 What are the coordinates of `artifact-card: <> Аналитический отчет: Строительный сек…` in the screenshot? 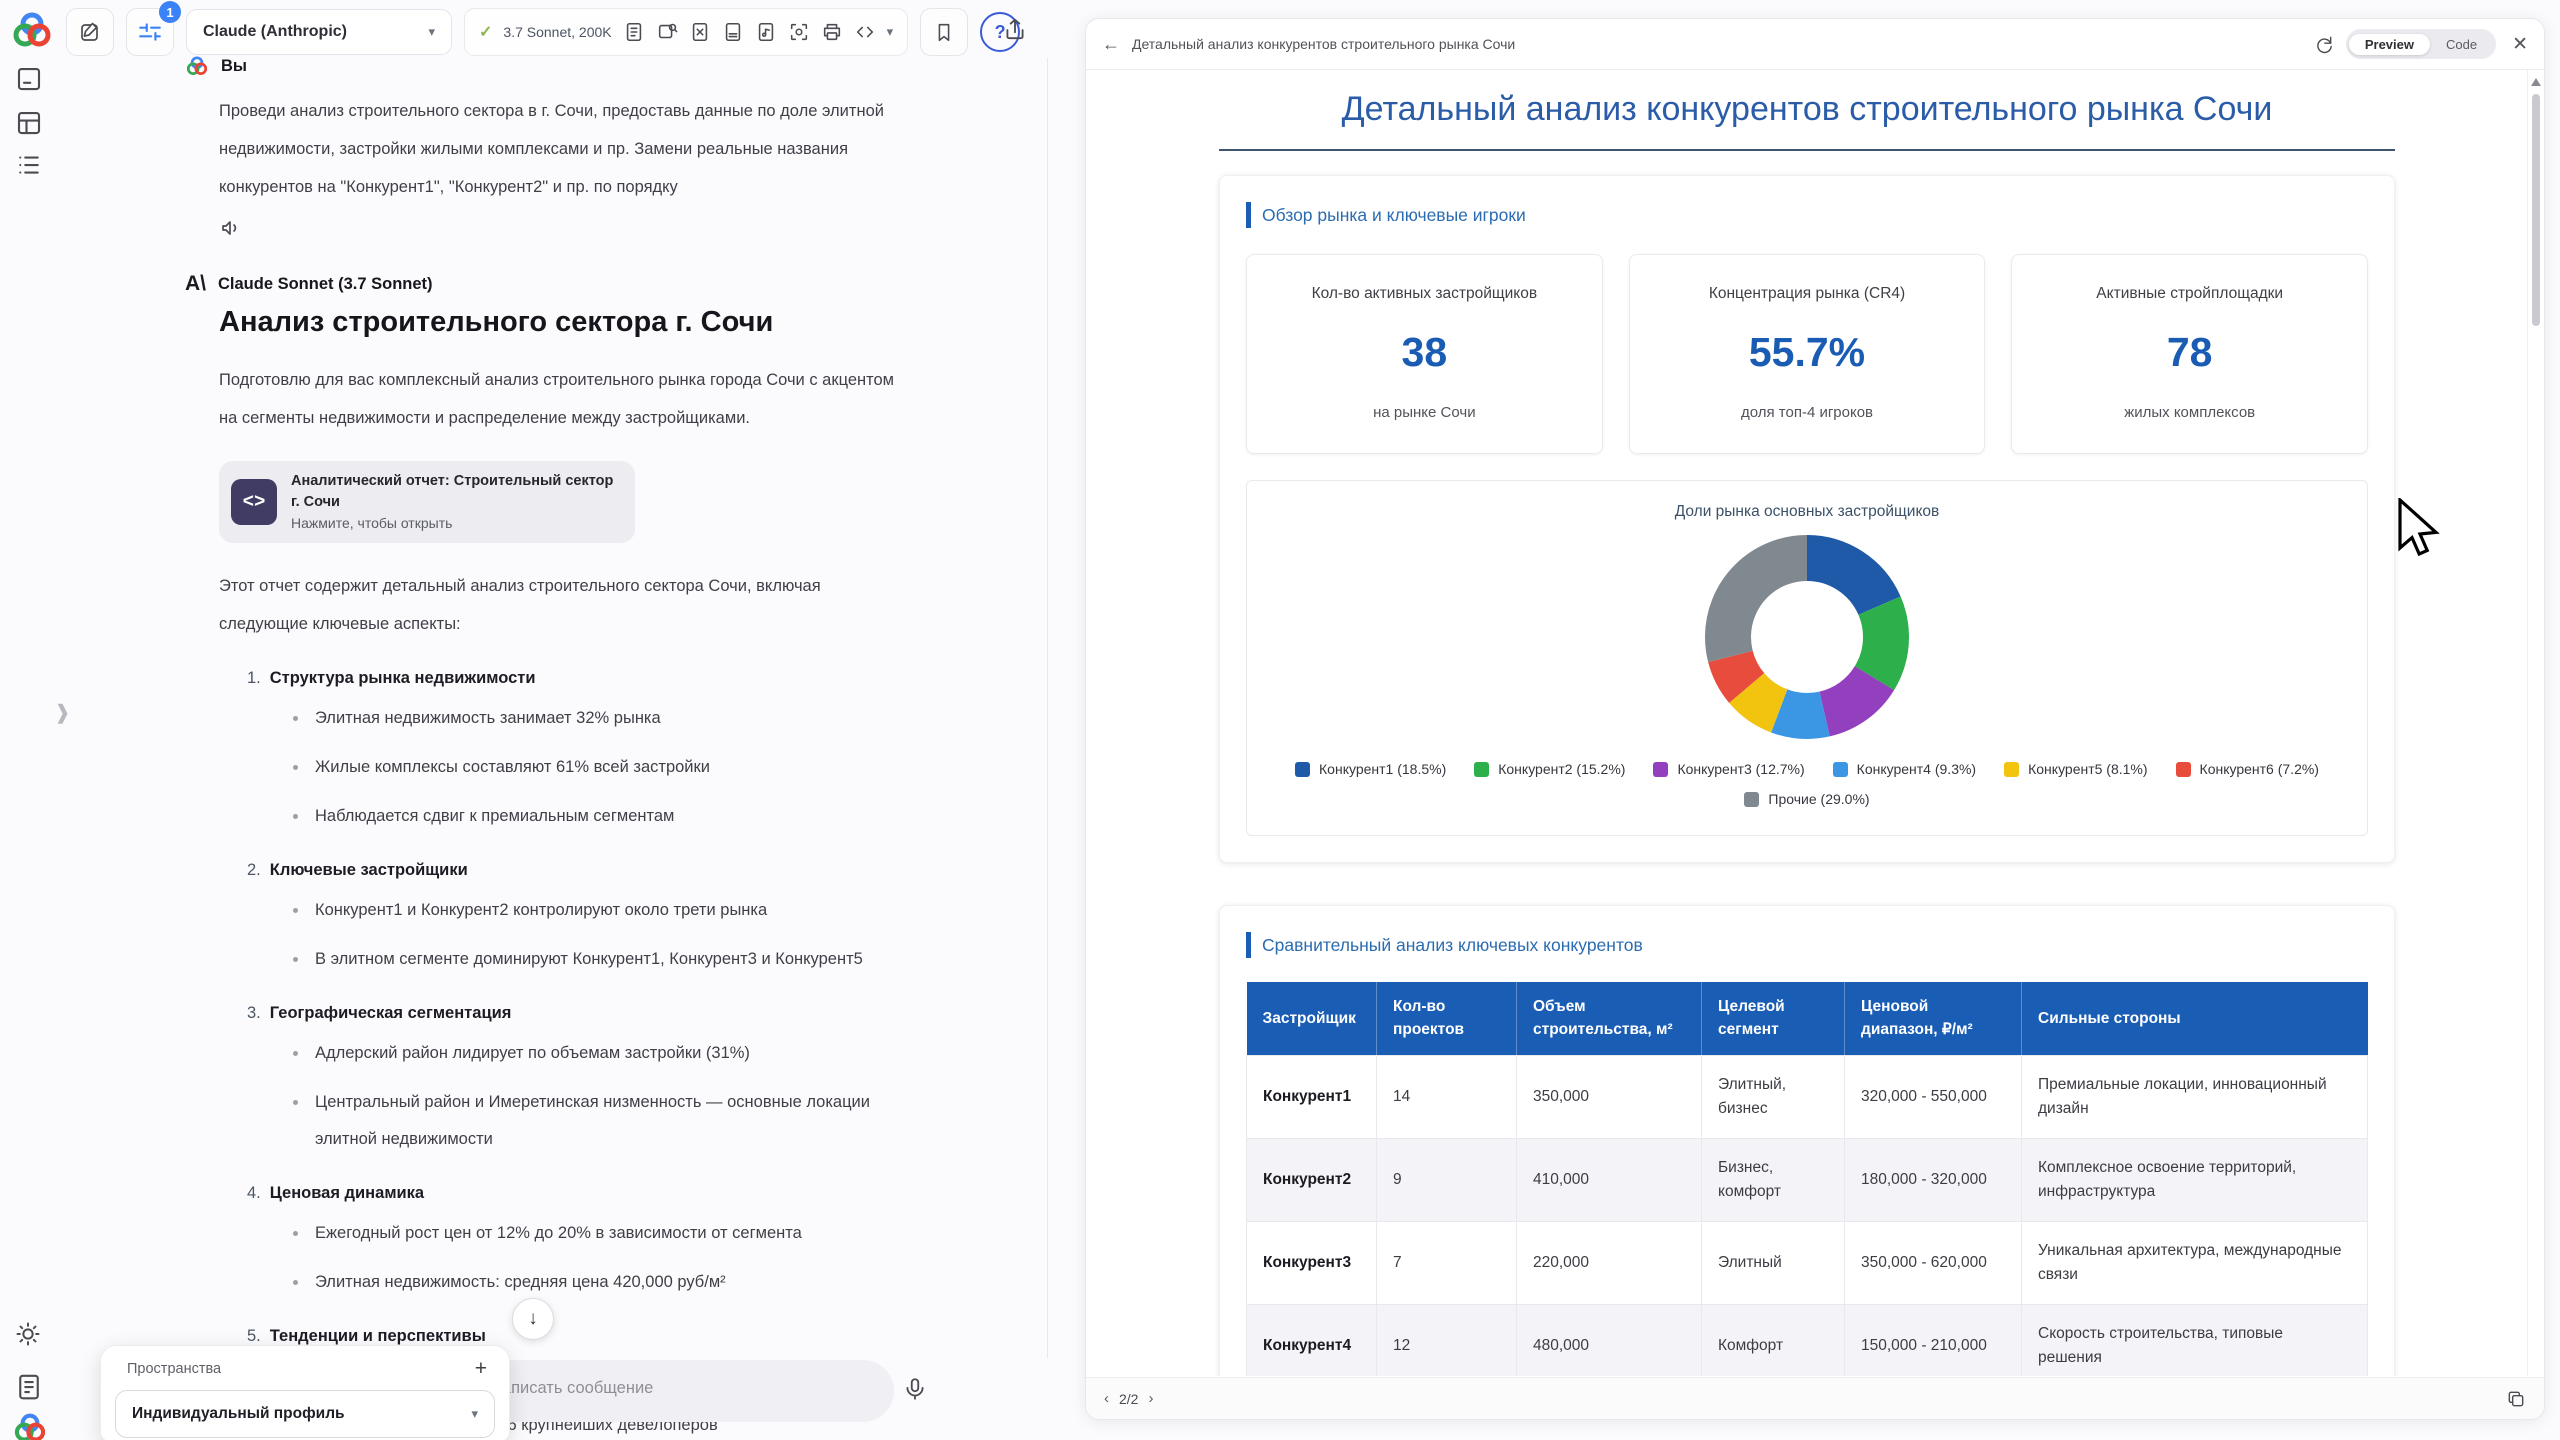 It's located at (427, 502).